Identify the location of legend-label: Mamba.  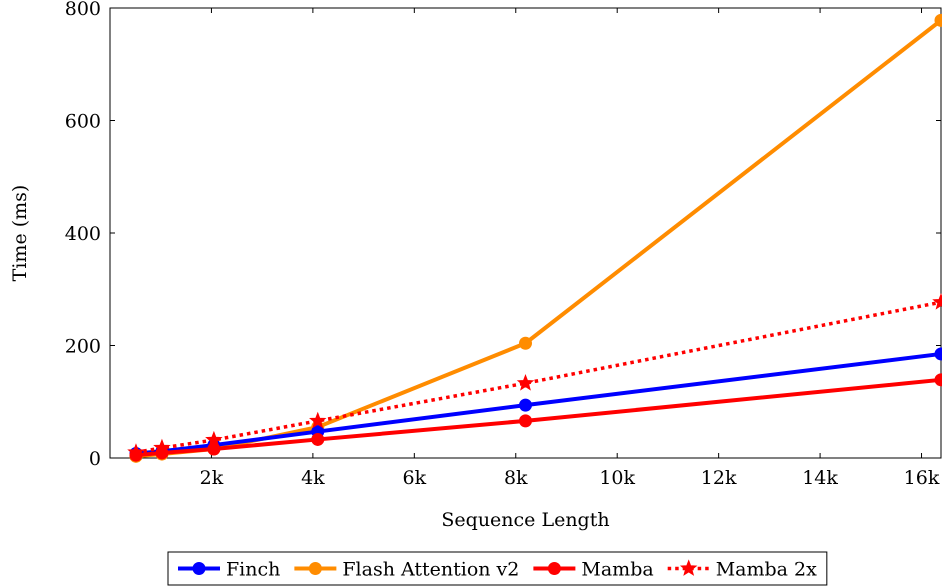
(617, 570).